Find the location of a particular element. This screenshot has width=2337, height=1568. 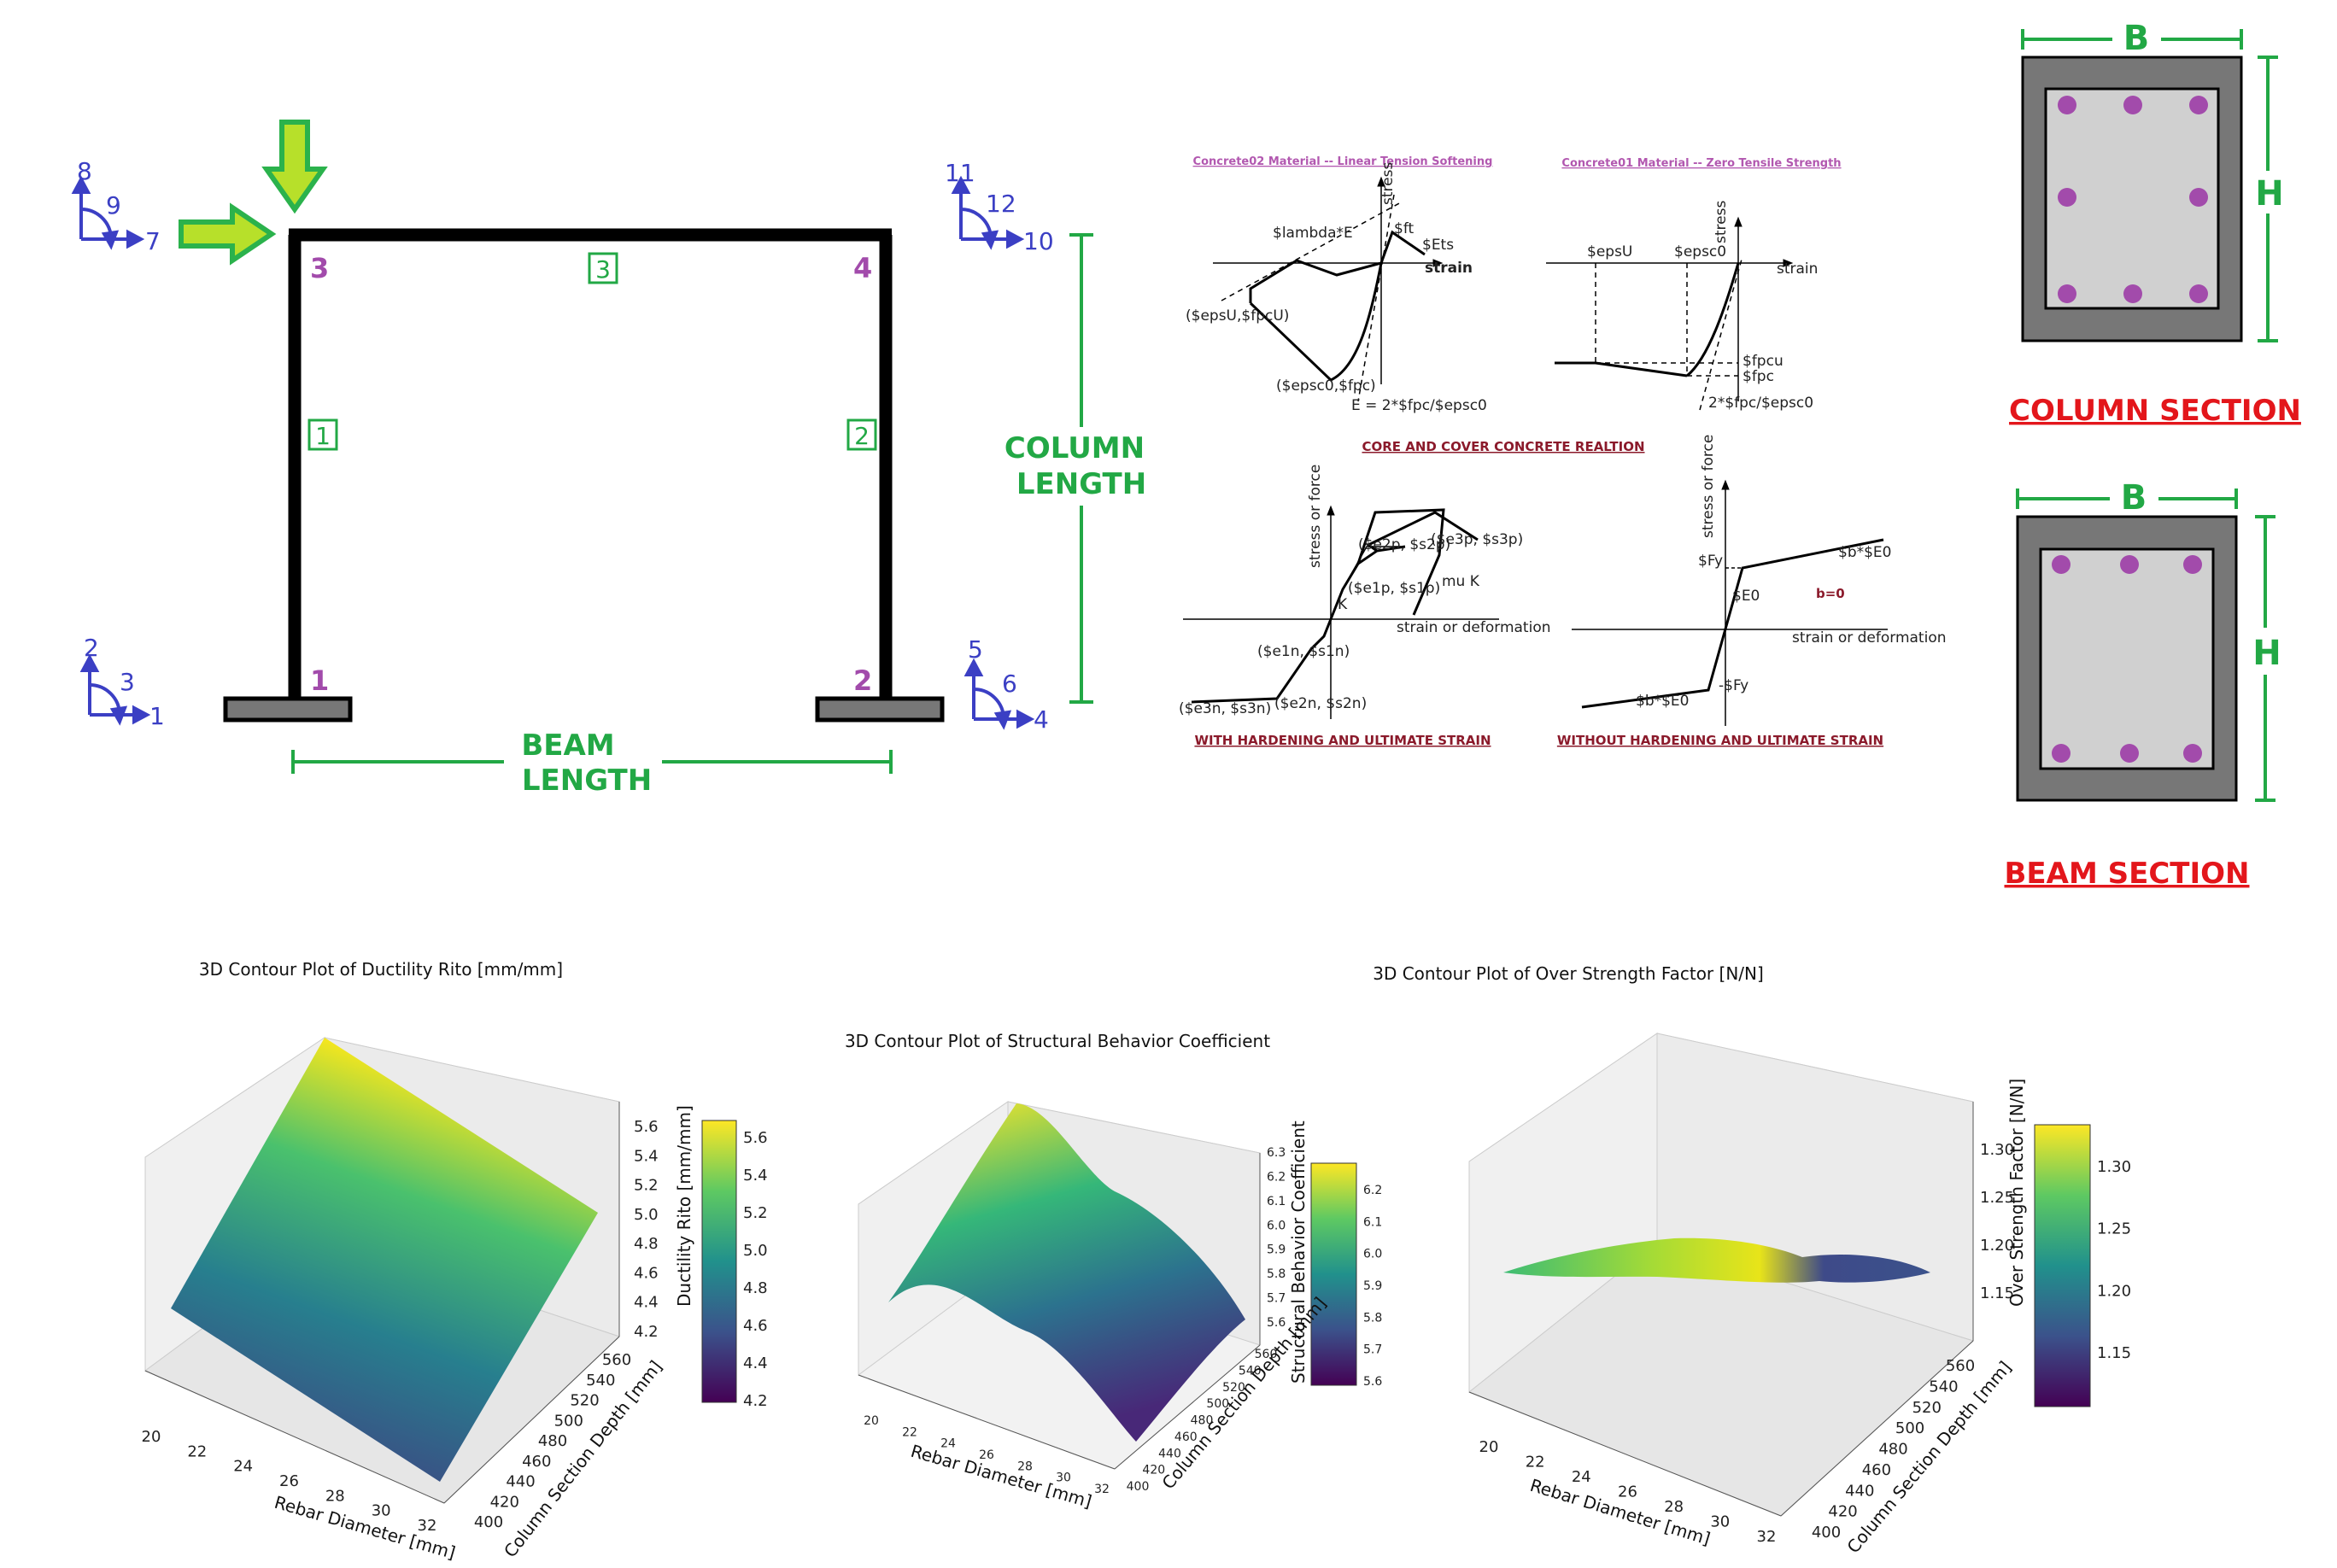

dof-12: 12 is located at coordinates (1001, 204).